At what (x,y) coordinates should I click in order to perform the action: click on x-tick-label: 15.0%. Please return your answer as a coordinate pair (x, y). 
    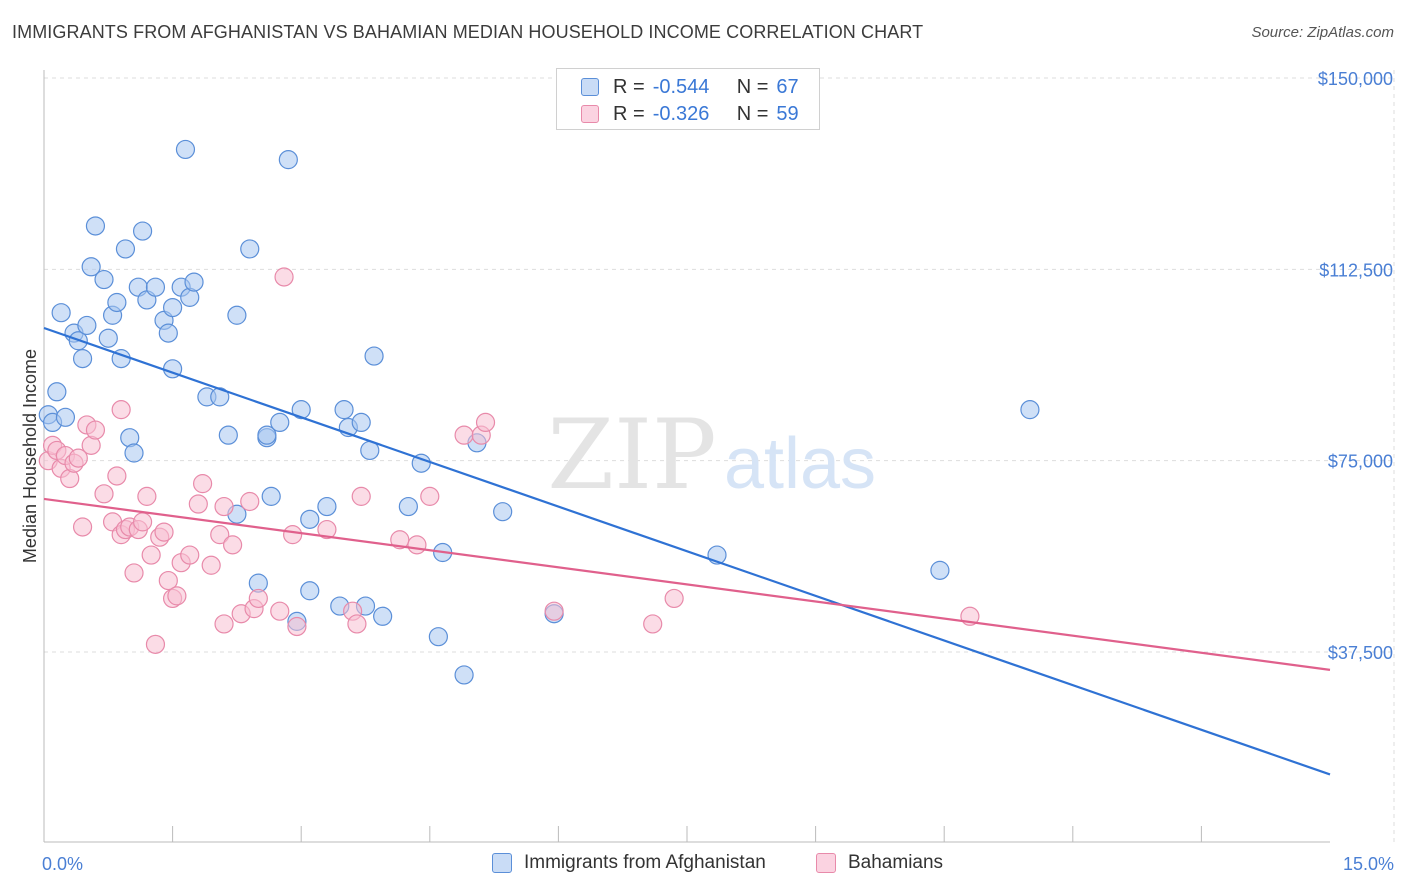
    Looking at the image, I should click on (1368, 864).